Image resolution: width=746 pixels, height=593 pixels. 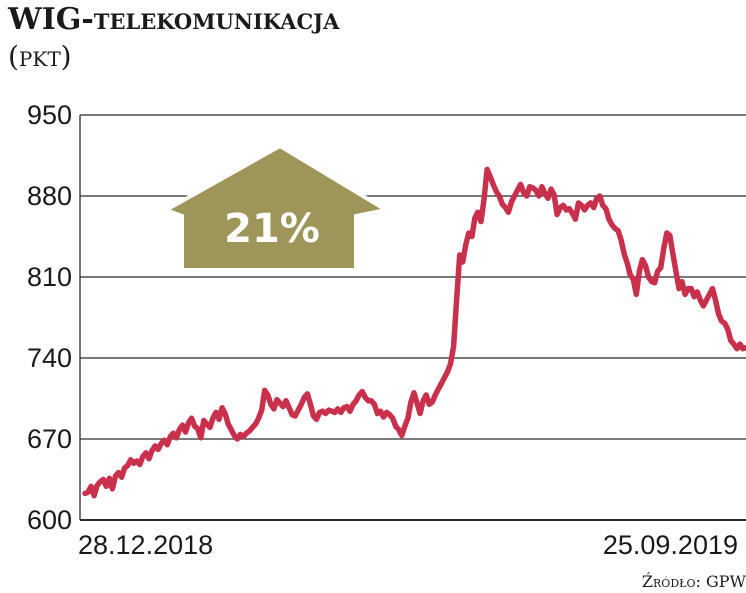 I want to click on unit-text: (pkt), so click(x=40, y=56).